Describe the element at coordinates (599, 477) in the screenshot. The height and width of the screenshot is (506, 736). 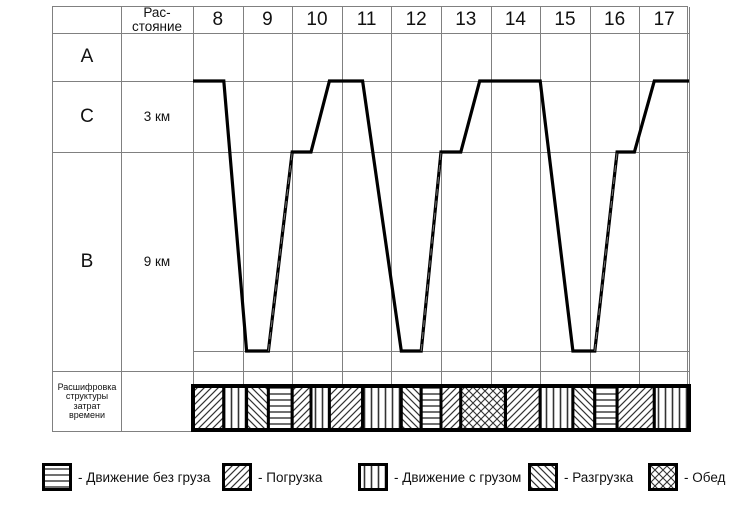
I see `legend-label-unloading: - Разгрузка` at that location.